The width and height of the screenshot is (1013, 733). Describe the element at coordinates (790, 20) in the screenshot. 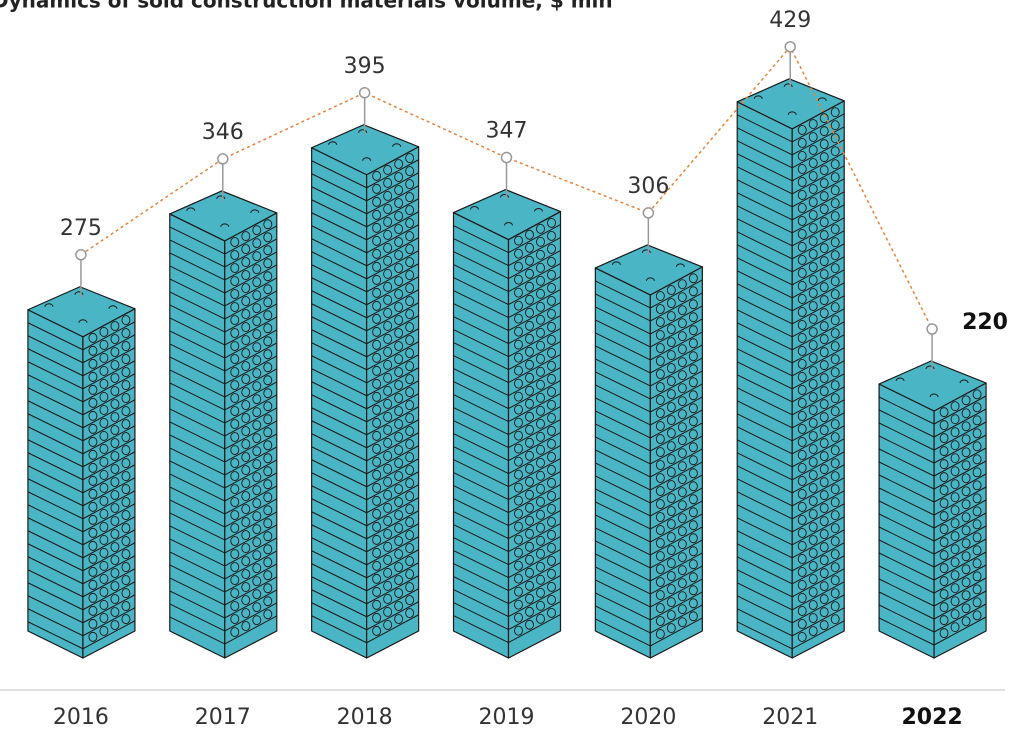

I see `value-label: 429` at that location.